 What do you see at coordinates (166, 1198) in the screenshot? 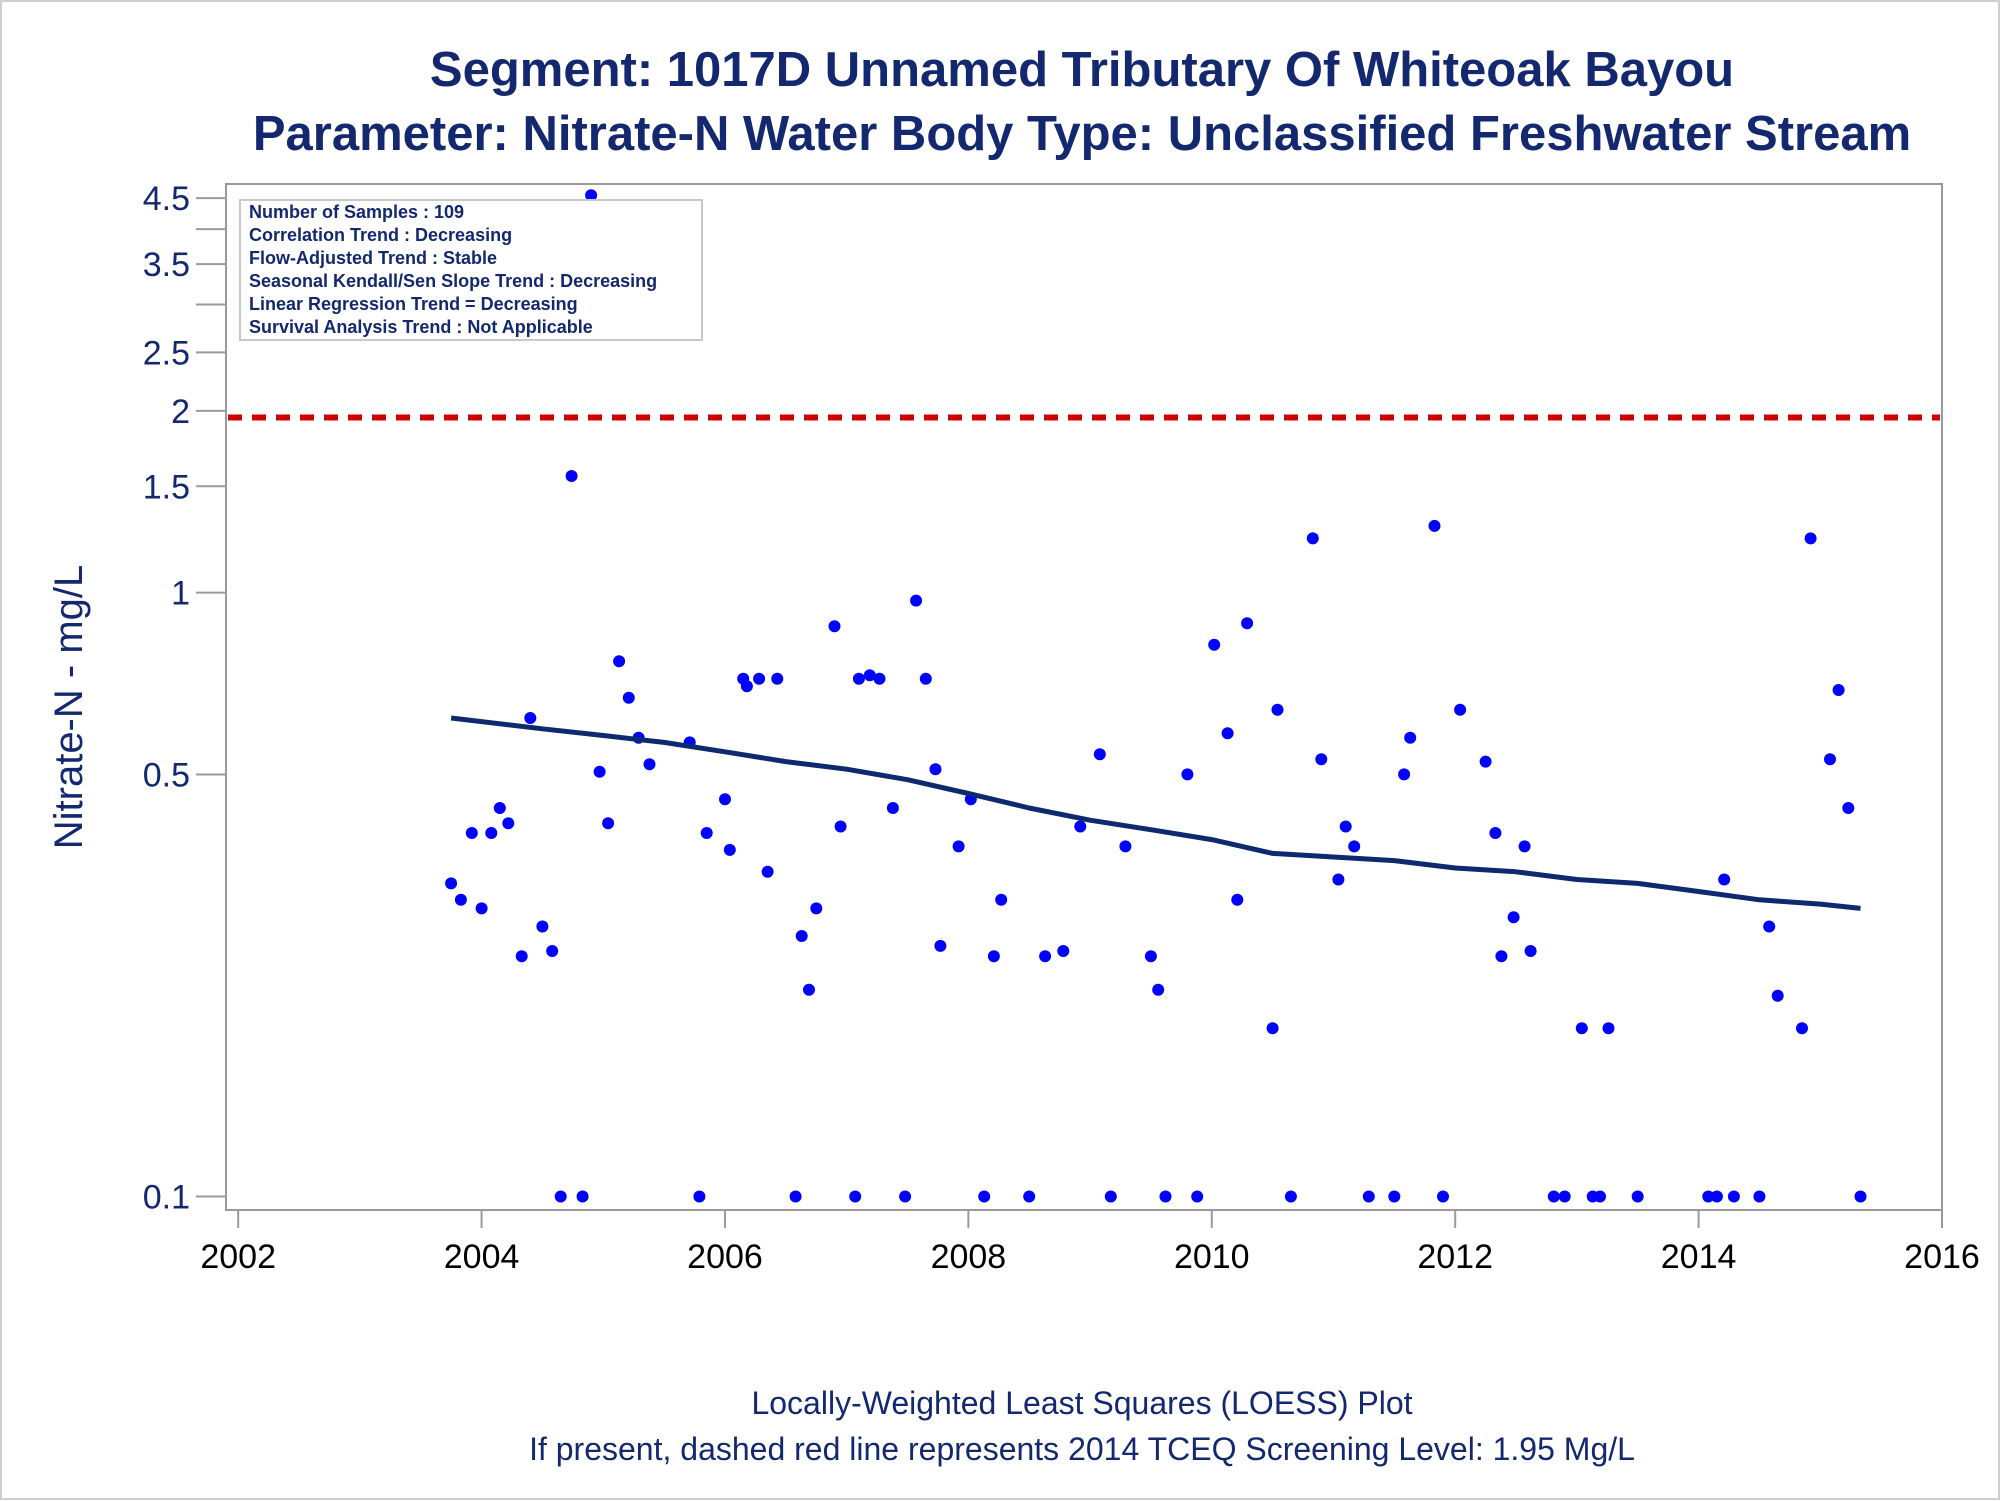
I see `y-tick-label: 0.1` at bounding box center [166, 1198].